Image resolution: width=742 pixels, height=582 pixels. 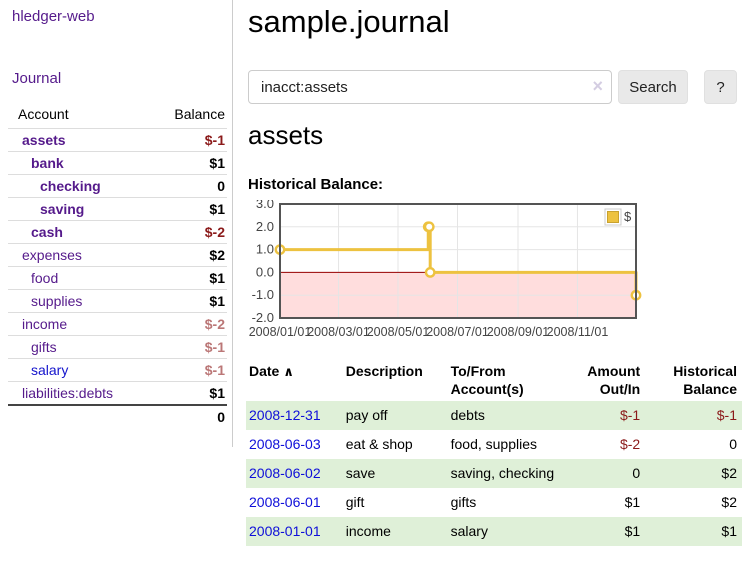 I want to click on transaction-date-link: 2008-12-31, so click(x=285, y=415).